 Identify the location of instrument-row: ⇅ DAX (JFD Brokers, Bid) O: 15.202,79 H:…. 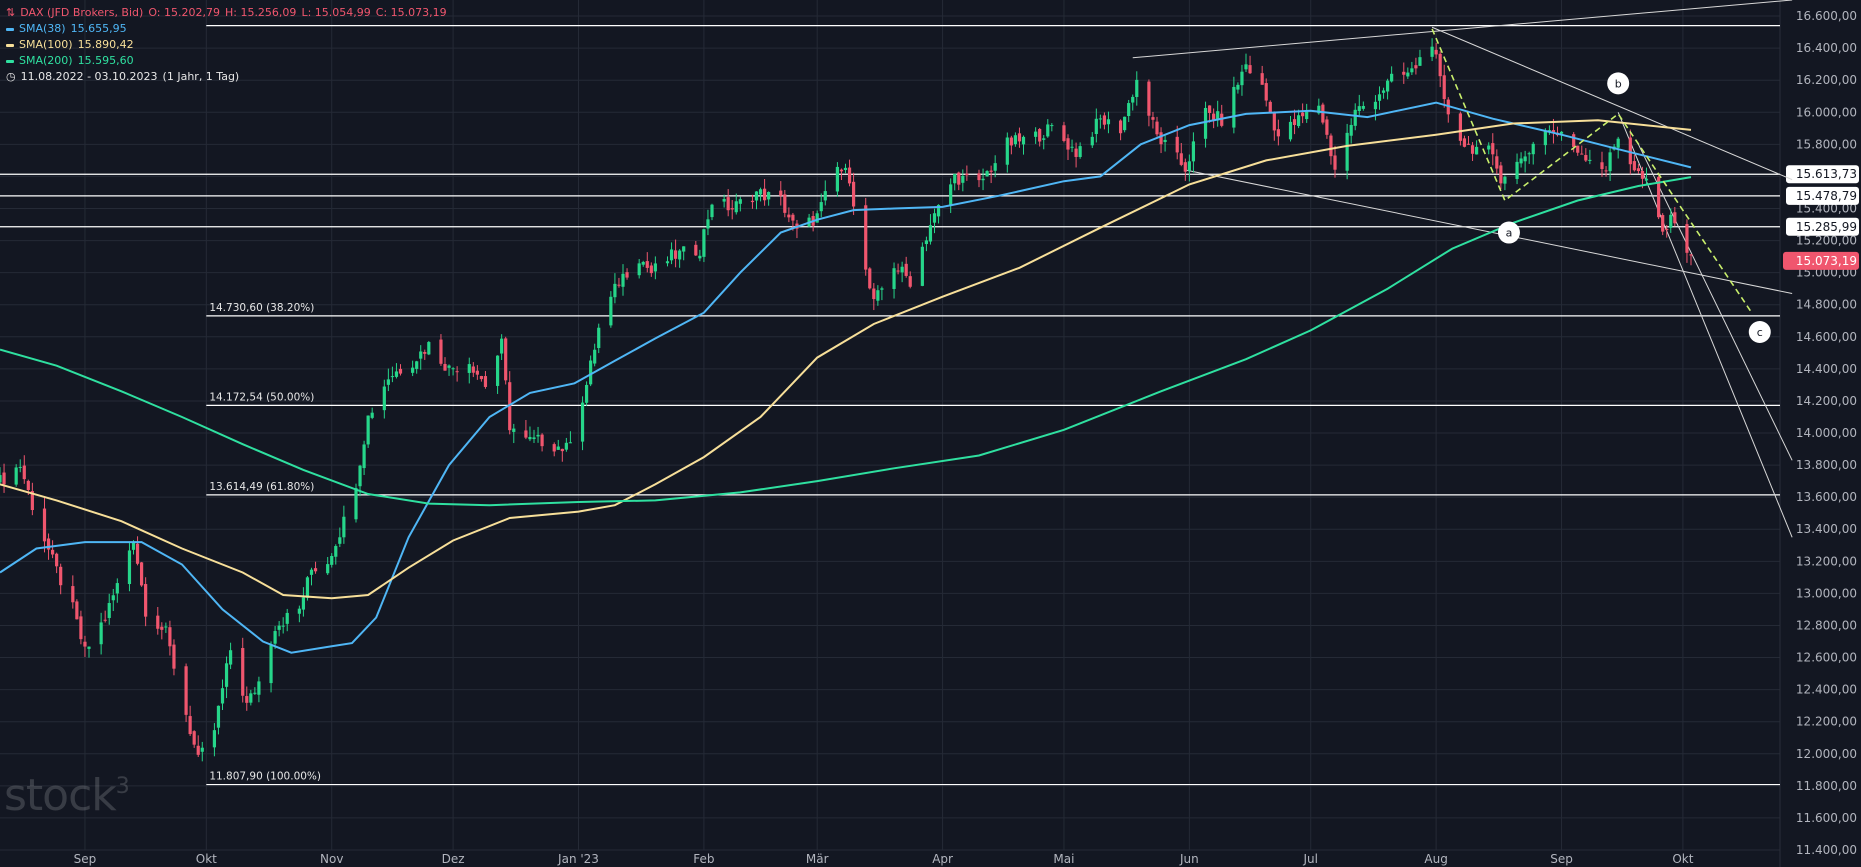
(226, 13).